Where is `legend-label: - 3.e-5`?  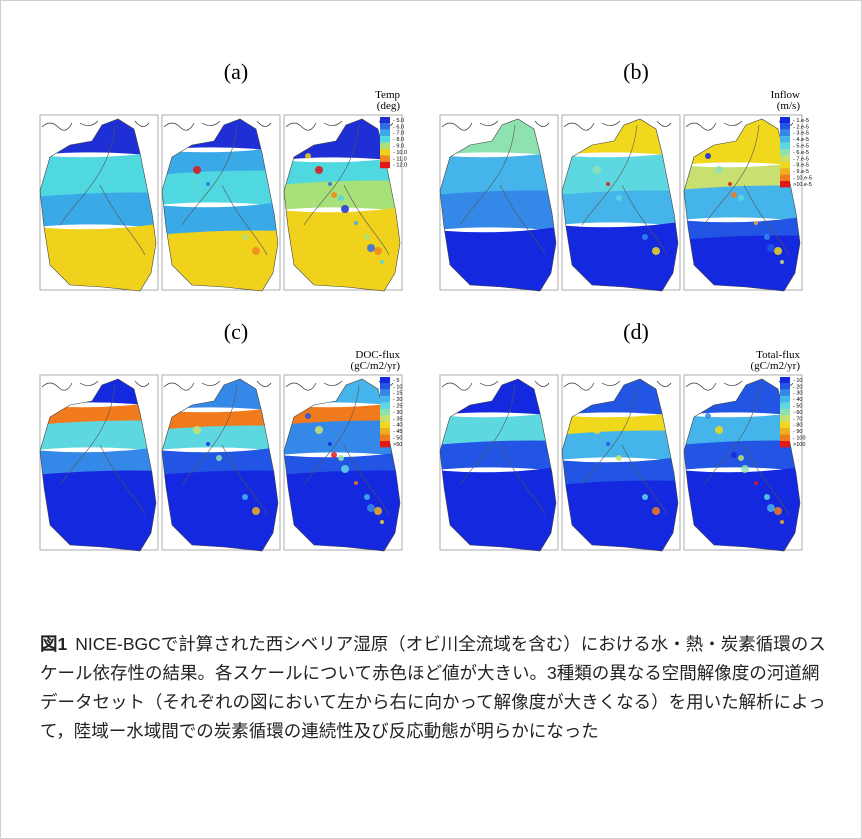
legend-label: - 3.e-5 is located at coordinates (801, 134).